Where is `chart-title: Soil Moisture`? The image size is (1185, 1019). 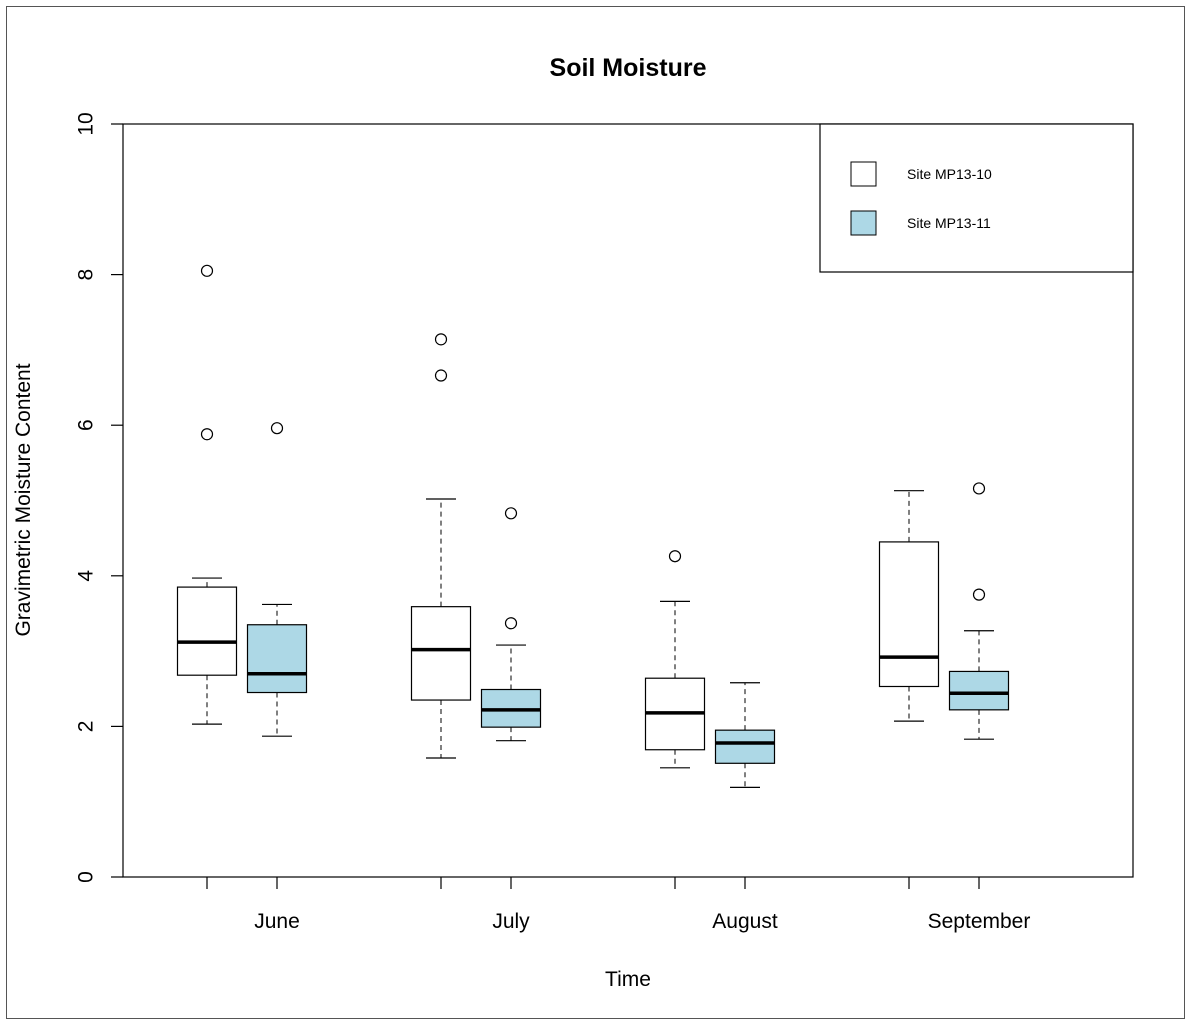
chart-title: Soil Moisture is located at coordinates (628, 68).